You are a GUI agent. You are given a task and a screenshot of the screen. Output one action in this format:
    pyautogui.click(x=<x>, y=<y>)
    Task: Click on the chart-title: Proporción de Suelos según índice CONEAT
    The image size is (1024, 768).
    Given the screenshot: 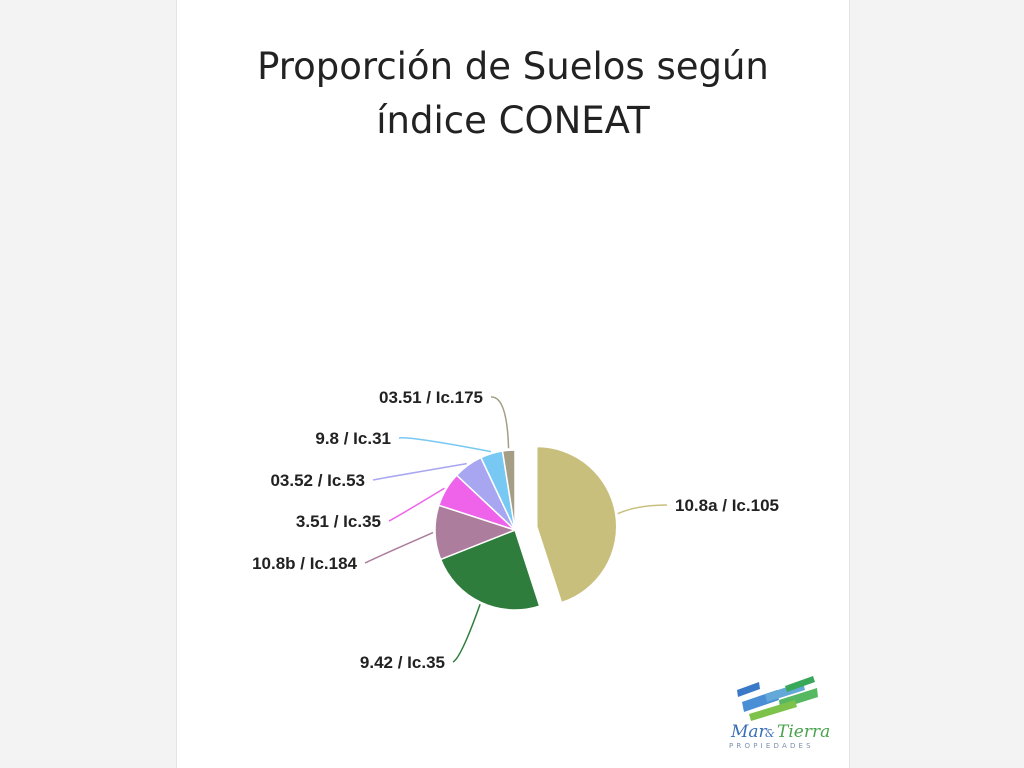 What is the action you would take?
    pyautogui.click(x=513, y=94)
    